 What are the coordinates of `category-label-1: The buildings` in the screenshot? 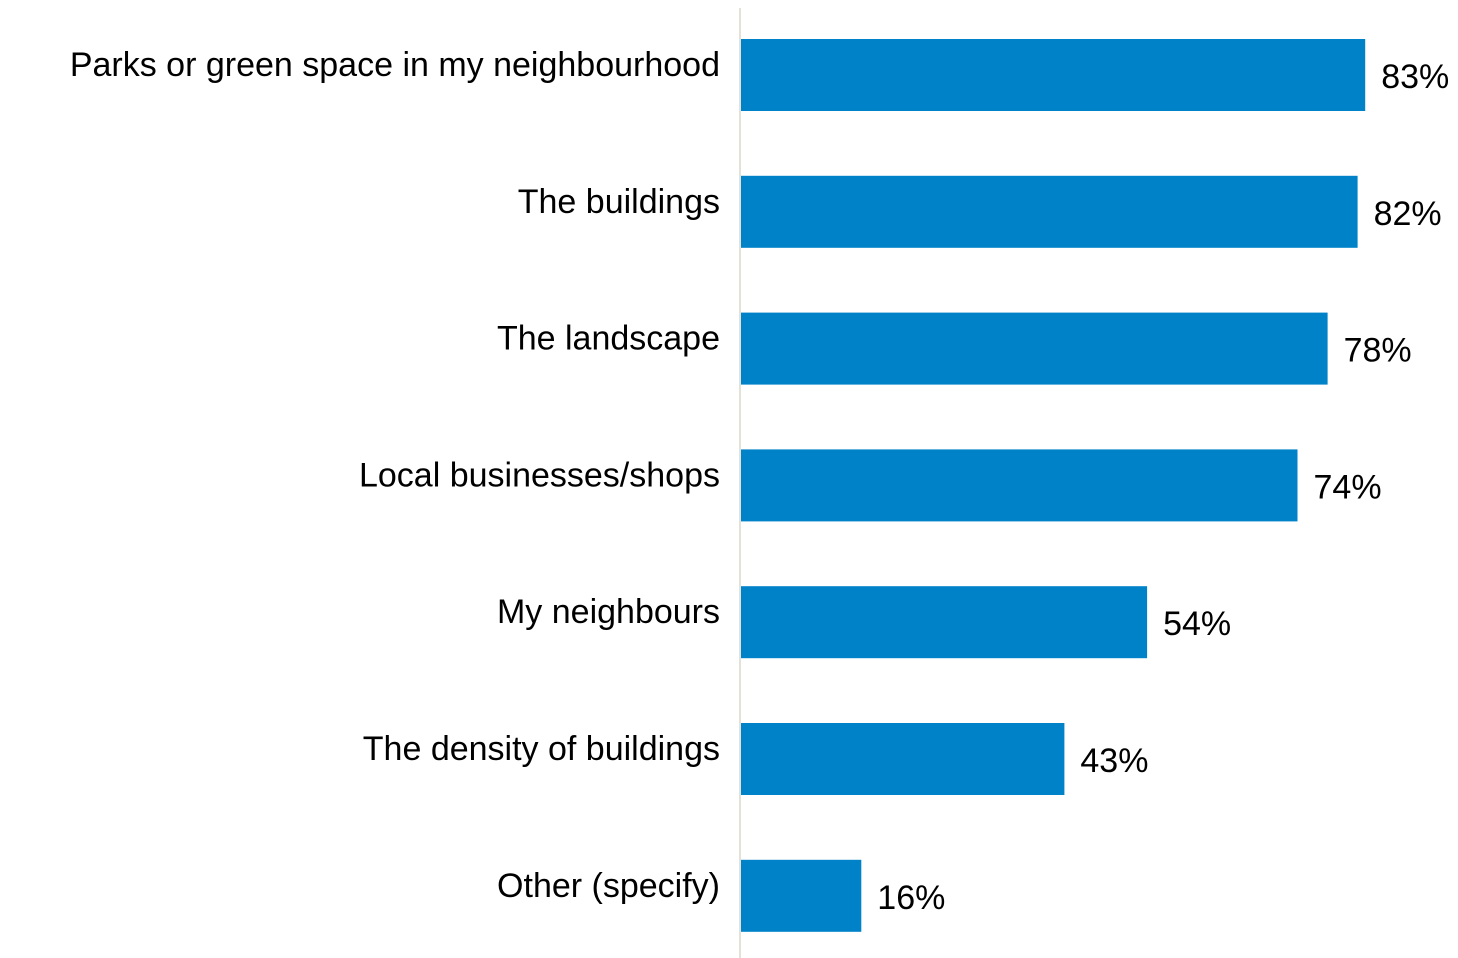 It's located at (619, 202).